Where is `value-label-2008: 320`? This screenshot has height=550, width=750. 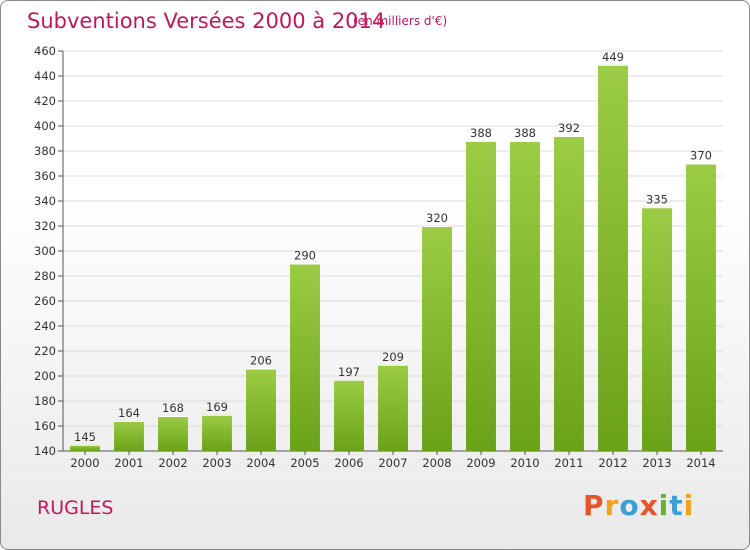 value-label-2008: 320 is located at coordinates (437, 218).